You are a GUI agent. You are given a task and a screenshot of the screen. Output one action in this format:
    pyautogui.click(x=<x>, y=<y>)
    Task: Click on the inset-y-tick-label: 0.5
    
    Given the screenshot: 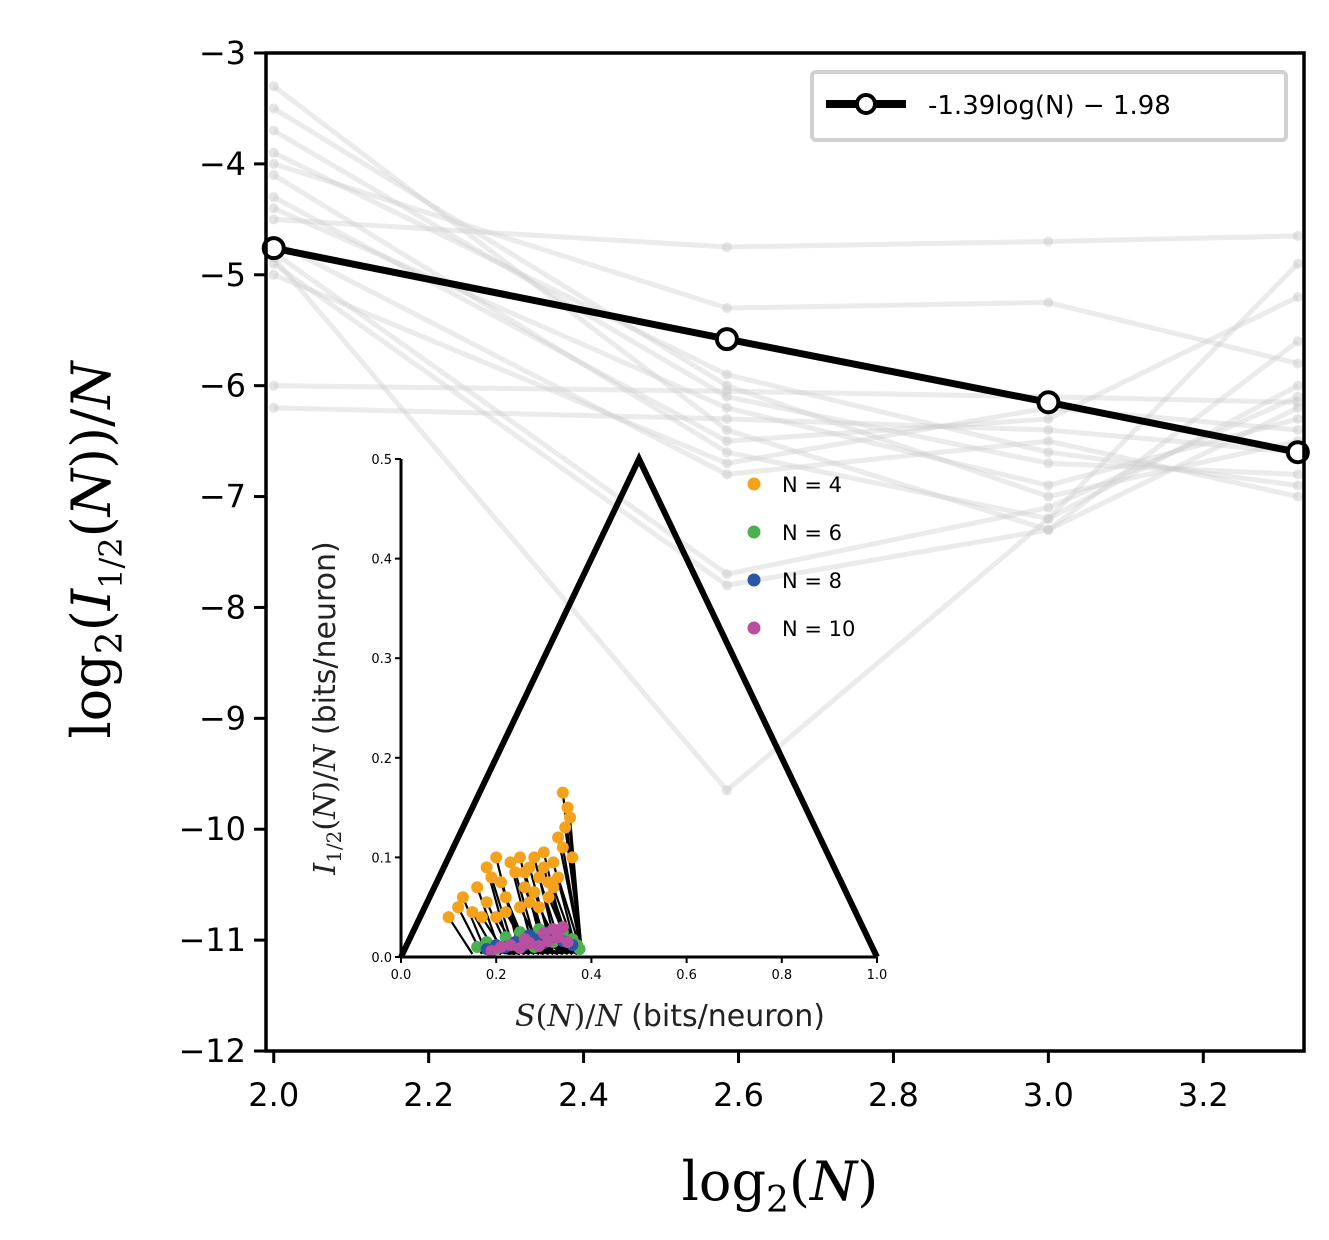 What is the action you would take?
    pyautogui.click(x=381, y=460)
    